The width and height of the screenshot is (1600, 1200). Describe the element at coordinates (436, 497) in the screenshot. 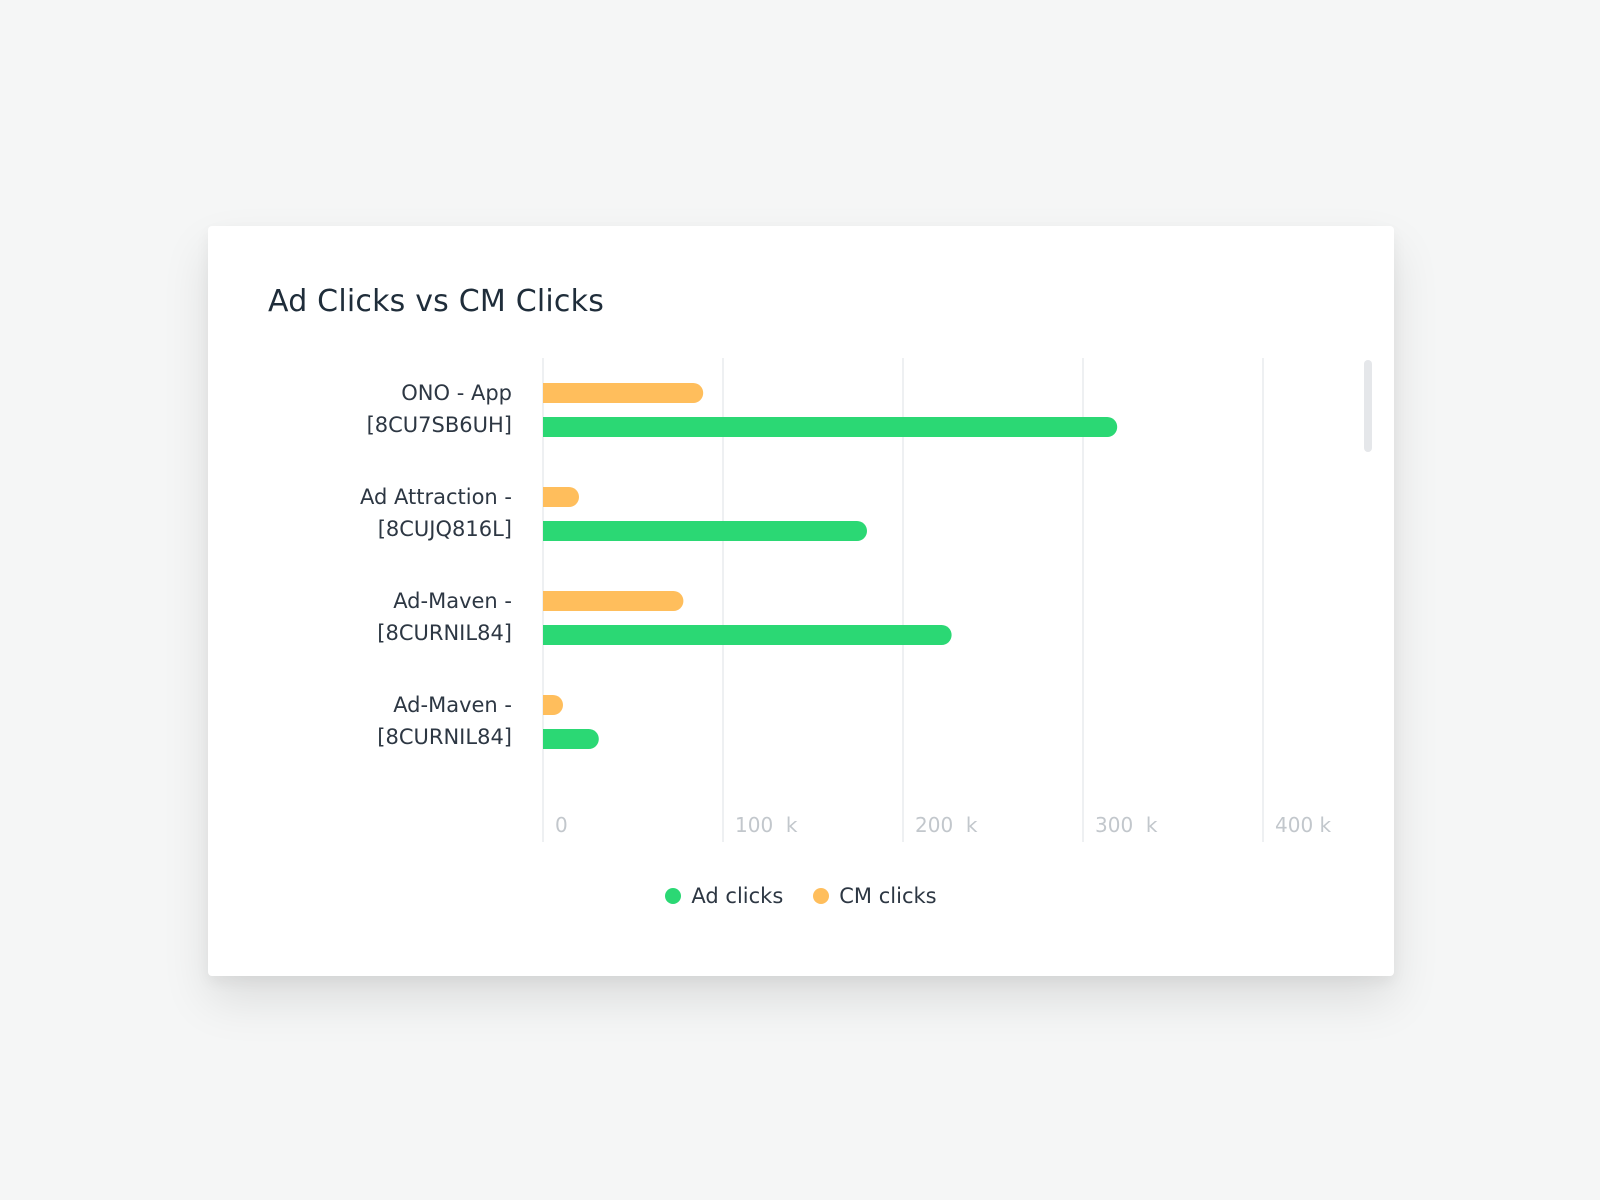

I see `category-label: Ad Attraction -` at that location.